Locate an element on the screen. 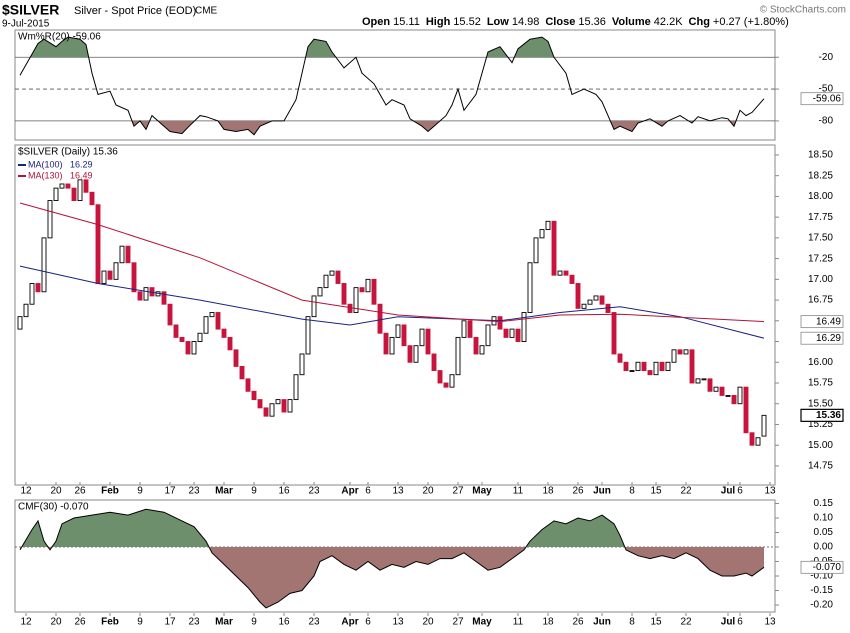 The width and height of the screenshot is (850, 633). x-tick-label: Jun is located at coordinates (602, 622).